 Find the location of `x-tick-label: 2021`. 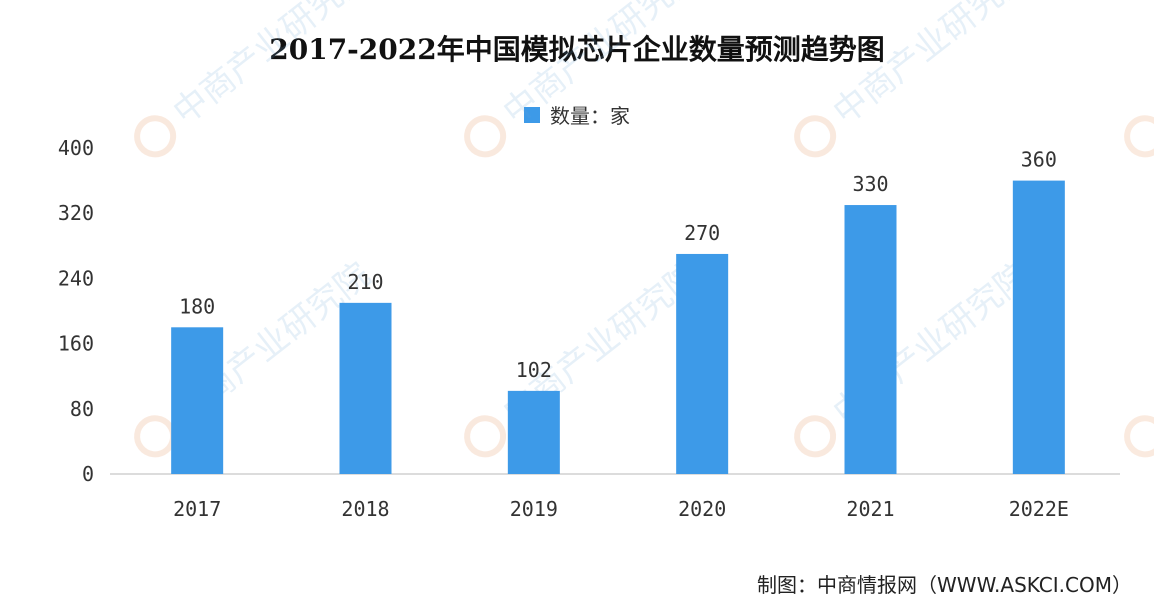

x-tick-label: 2021 is located at coordinates (870, 509).